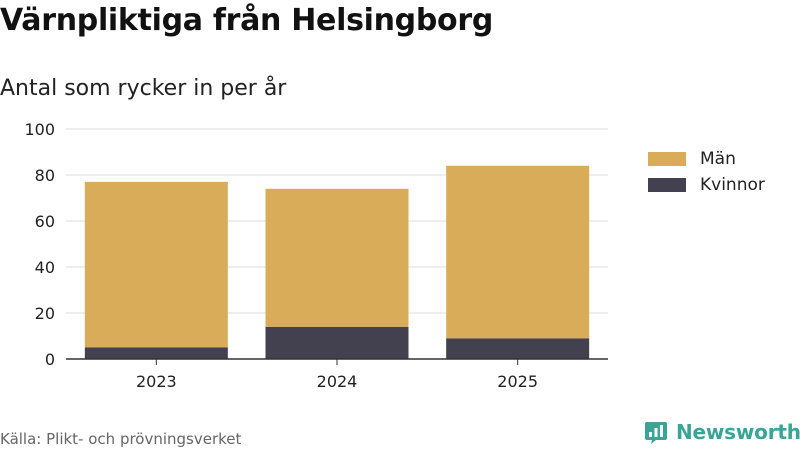 The image size is (800, 450). I want to click on x-tick-label: 2023, so click(156, 381).